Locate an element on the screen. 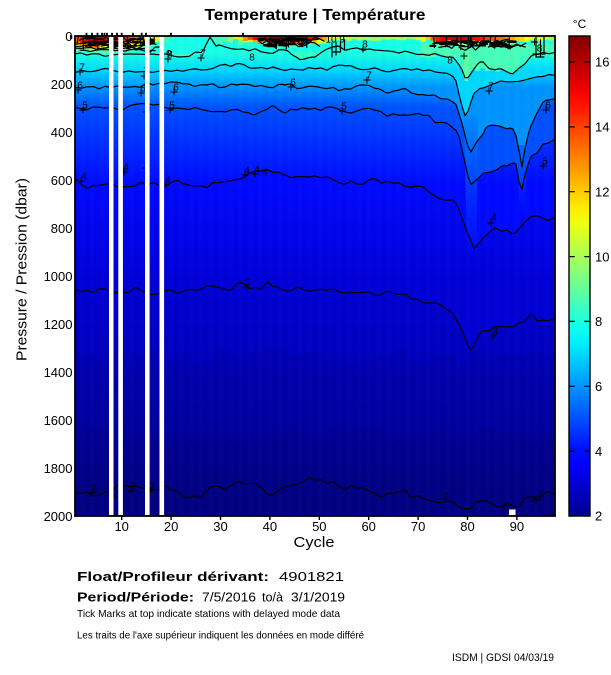 The image size is (611, 675). svg-text: °C is located at coordinates (580, 24).